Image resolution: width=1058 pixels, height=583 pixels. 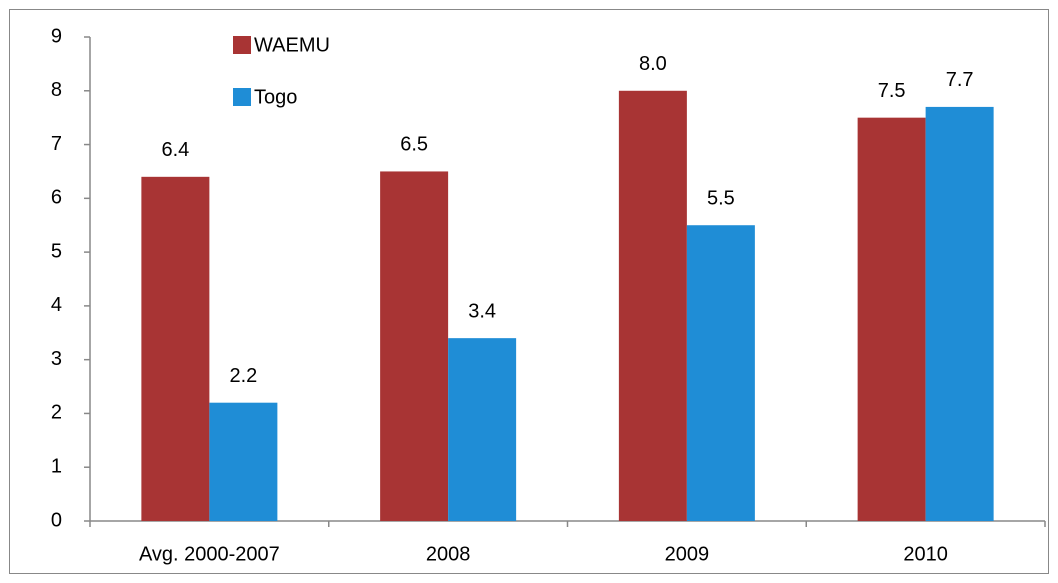 What do you see at coordinates (292, 45) in the screenshot?
I see `legend-label: WAEMU` at bounding box center [292, 45].